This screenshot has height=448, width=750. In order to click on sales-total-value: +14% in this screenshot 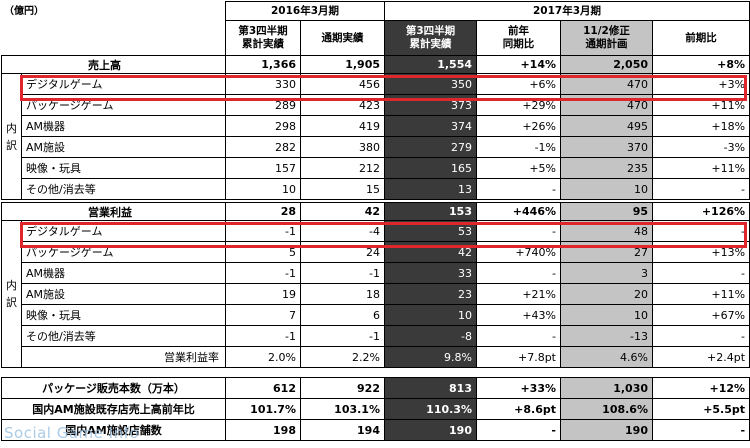, I will do `click(518, 64)`.